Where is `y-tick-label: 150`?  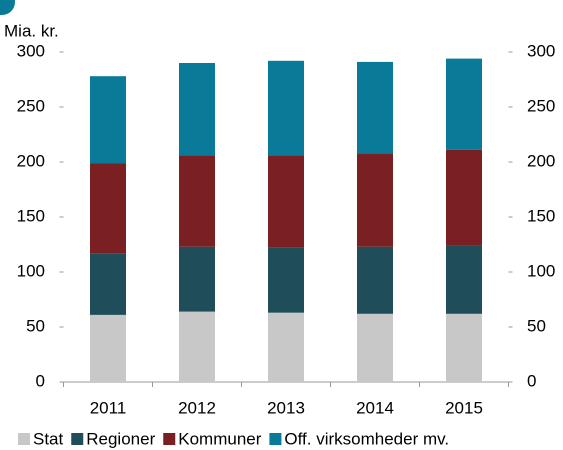 y-tick-label: 150 is located at coordinates (31, 215).